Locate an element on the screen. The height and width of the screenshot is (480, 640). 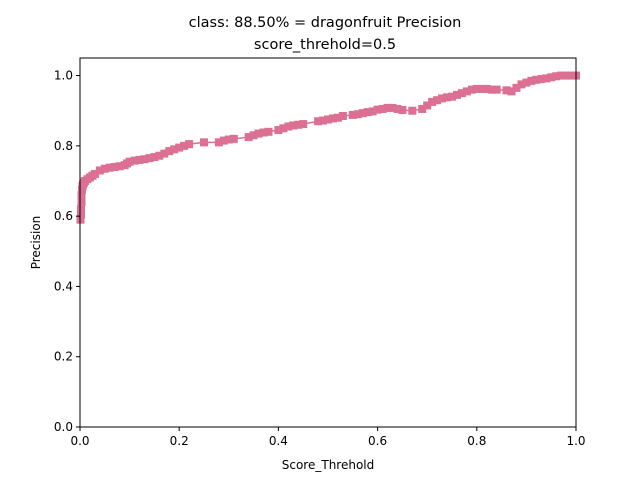
x-tick-label: 0.8 is located at coordinates (476, 441).